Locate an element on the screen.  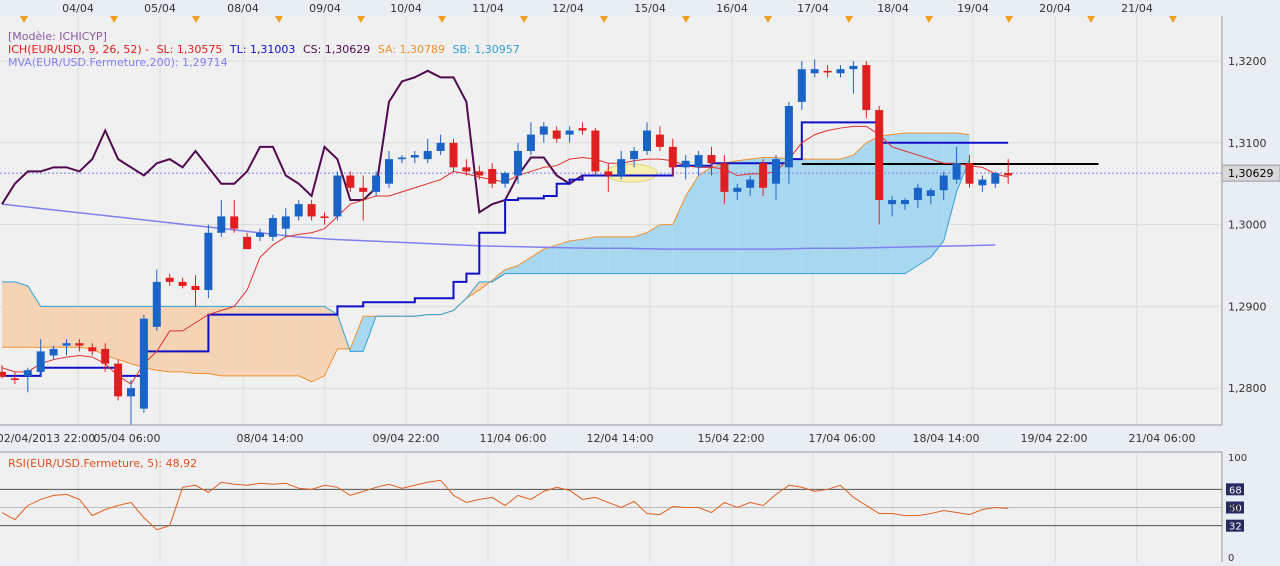
top-date-label: 17/04 is located at coordinates (813, 8).